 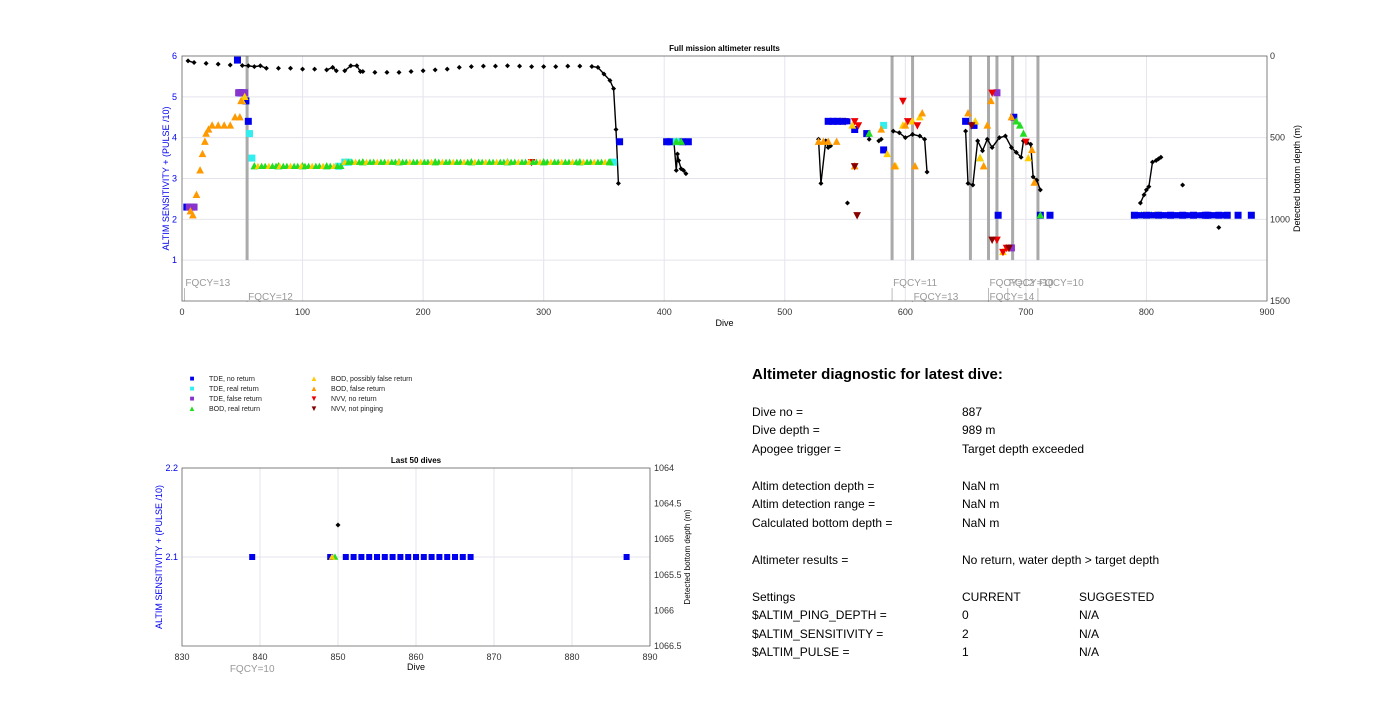 I want to click on ping-depth-current: 0, so click(x=965, y=615).